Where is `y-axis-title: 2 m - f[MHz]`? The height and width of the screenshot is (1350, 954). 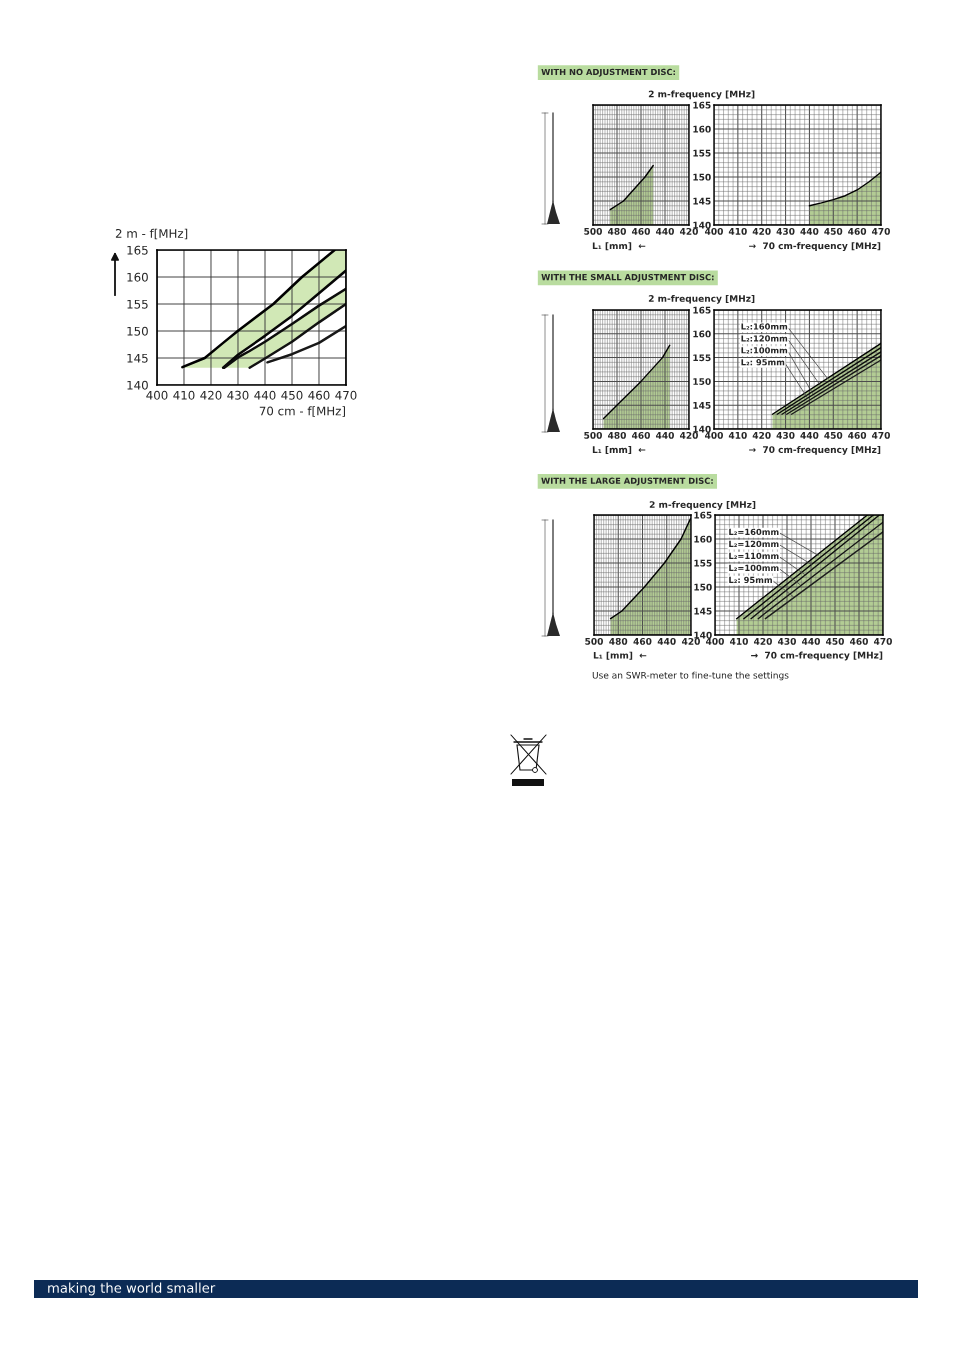 y-axis-title: 2 m - f[MHz] is located at coordinates (151, 234).